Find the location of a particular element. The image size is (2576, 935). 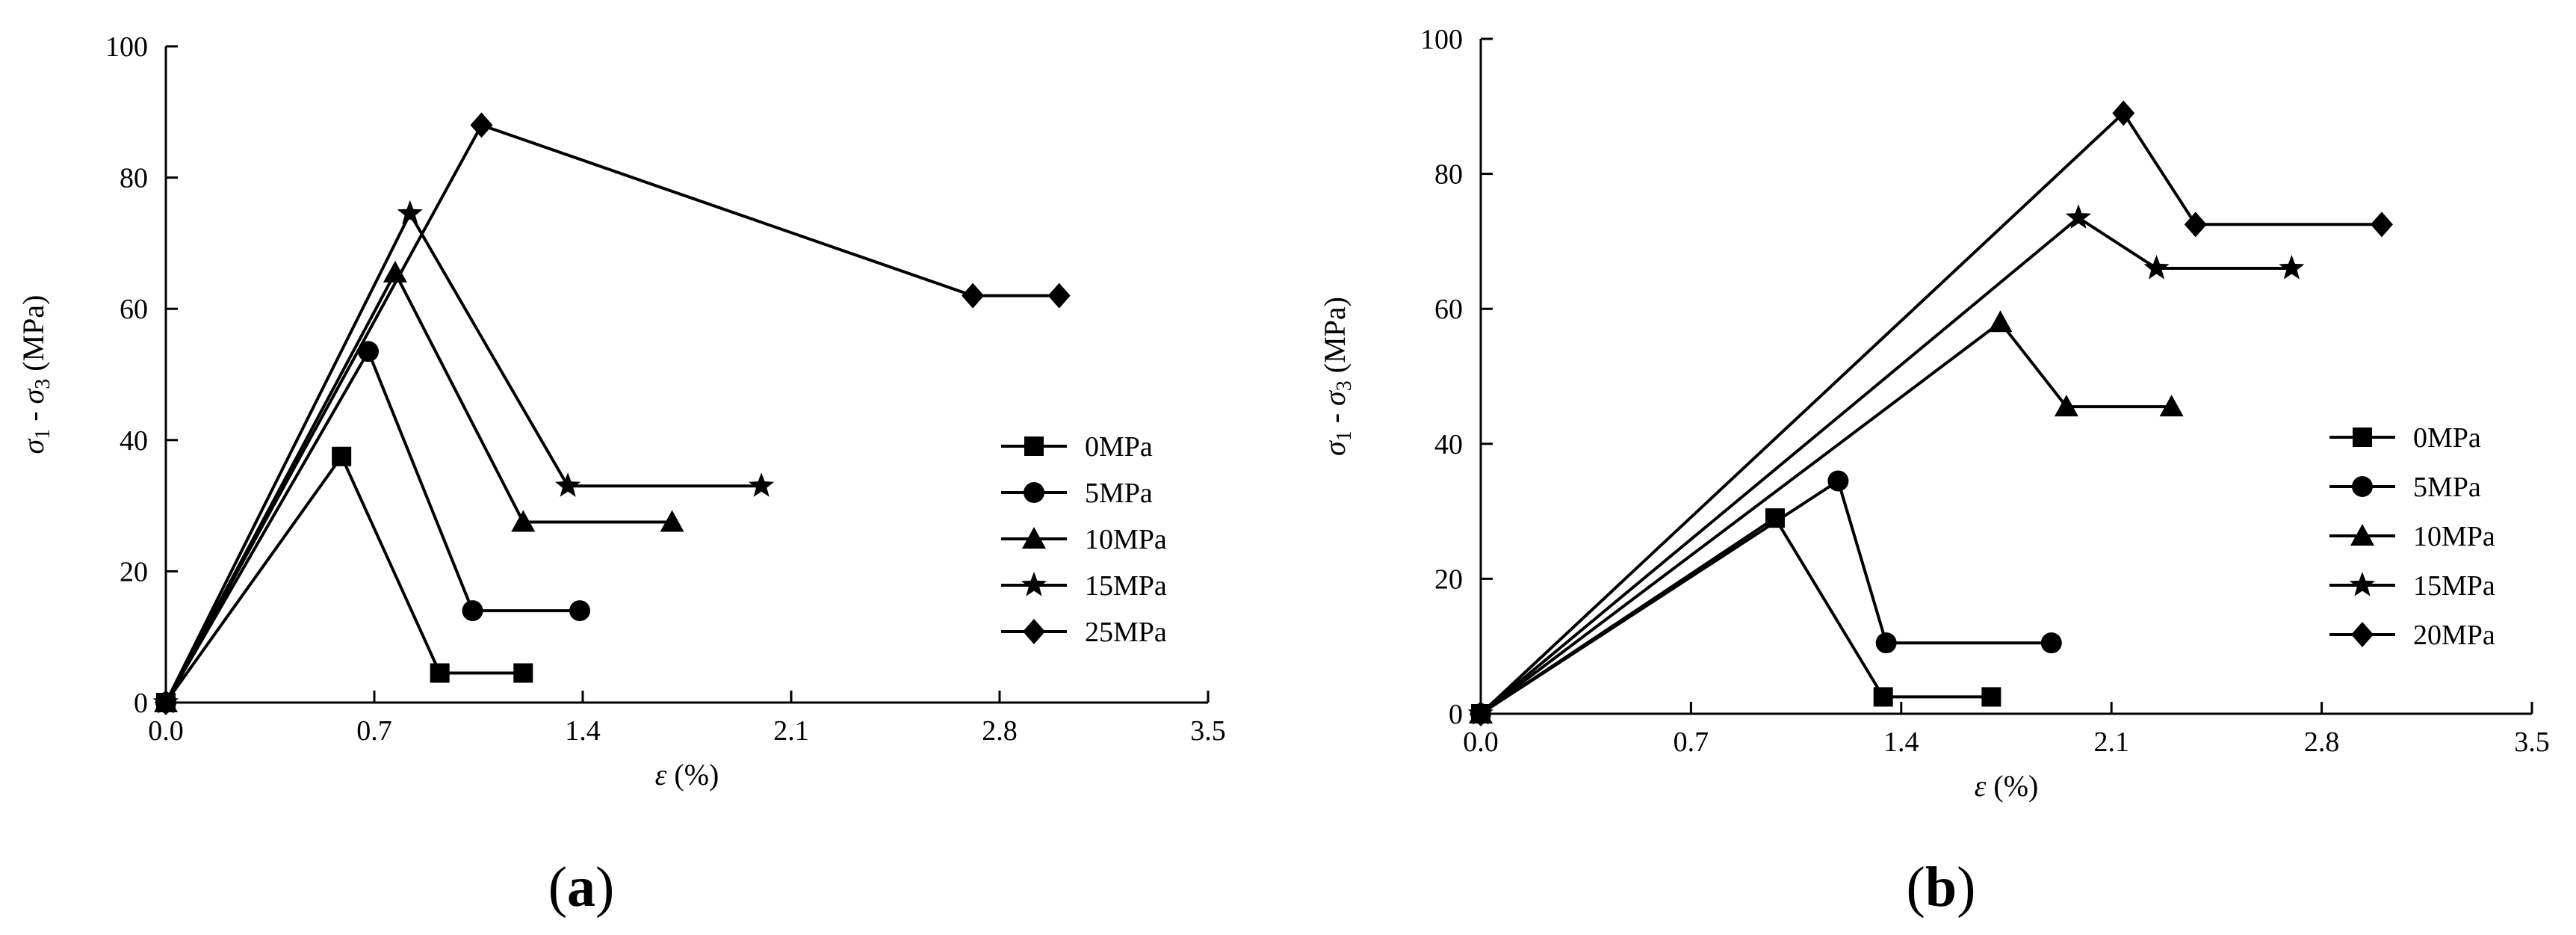

x-tick-label: 3.5 is located at coordinates (1208, 731).